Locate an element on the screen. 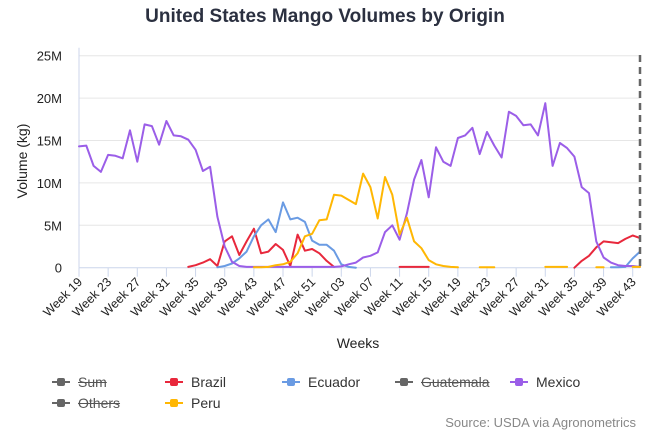 The width and height of the screenshot is (650, 433). legend-label: Brazil is located at coordinates (209, 382).